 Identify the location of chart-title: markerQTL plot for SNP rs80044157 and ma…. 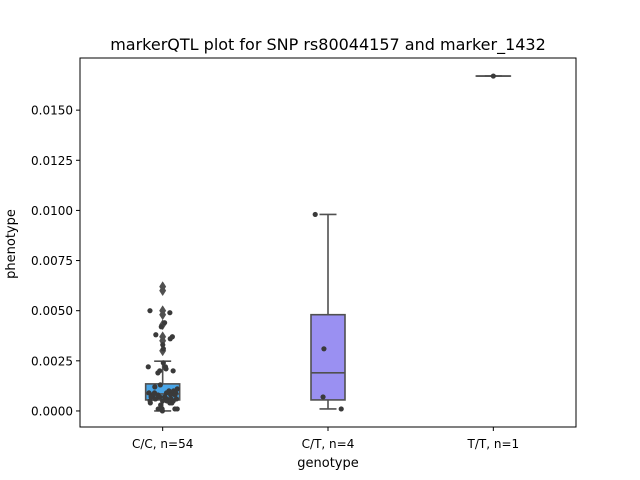
(328, 45).